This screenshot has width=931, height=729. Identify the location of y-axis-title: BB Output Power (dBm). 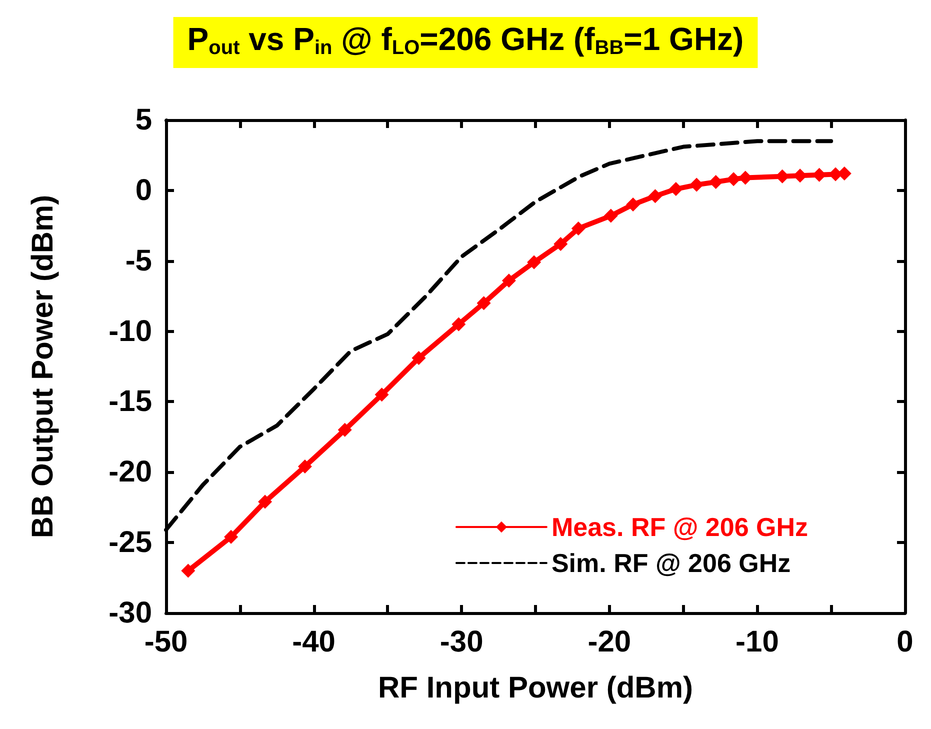
(43, 366).